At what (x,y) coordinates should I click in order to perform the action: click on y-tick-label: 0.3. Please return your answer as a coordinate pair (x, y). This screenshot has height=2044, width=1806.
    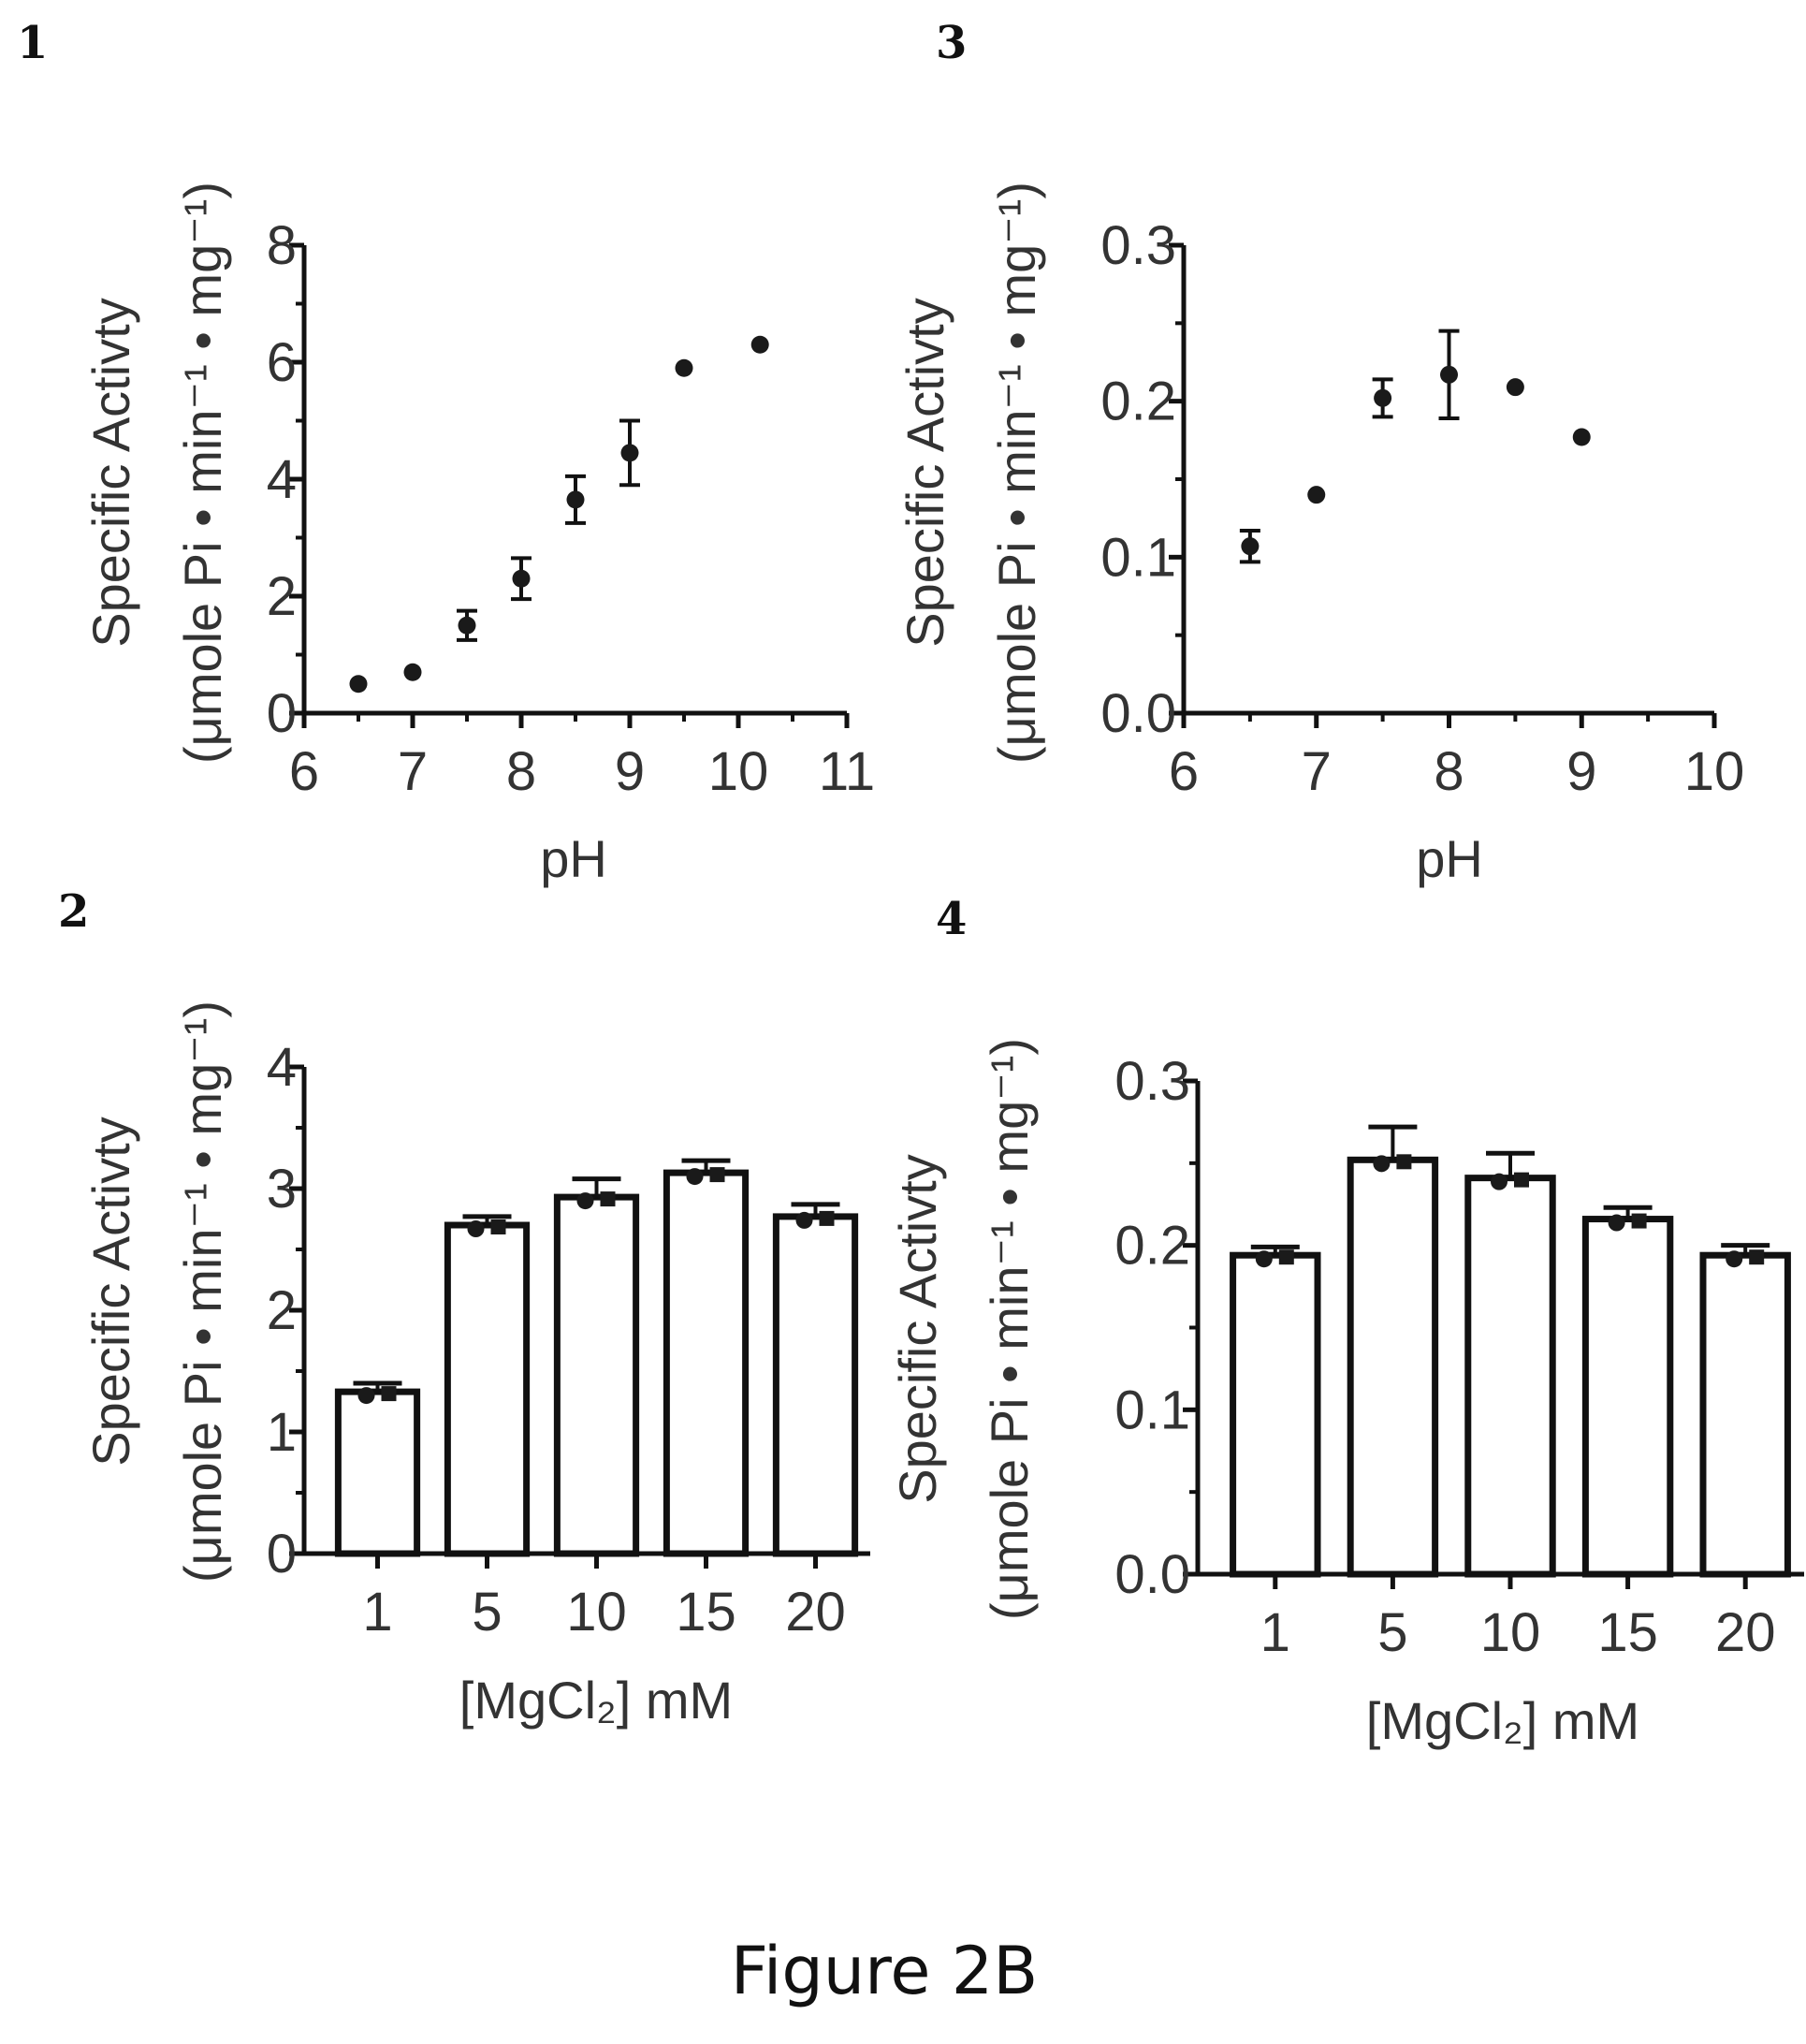
    Looking at the image, I should click on (1152, 1081).